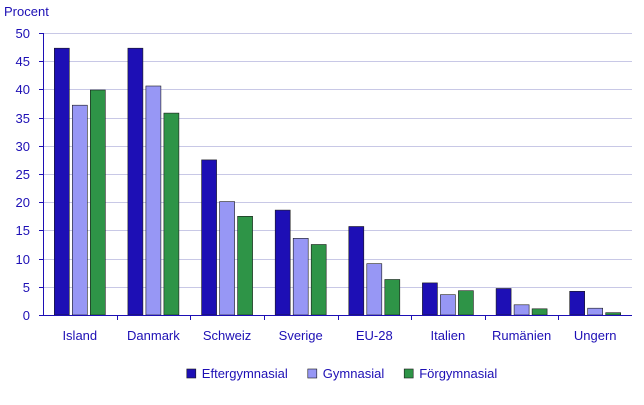 This screenshot has width=644, height=405. Describe the element at coordinates (23, 202) in the screenshot. I see `y-tick-label: 20` at that location.